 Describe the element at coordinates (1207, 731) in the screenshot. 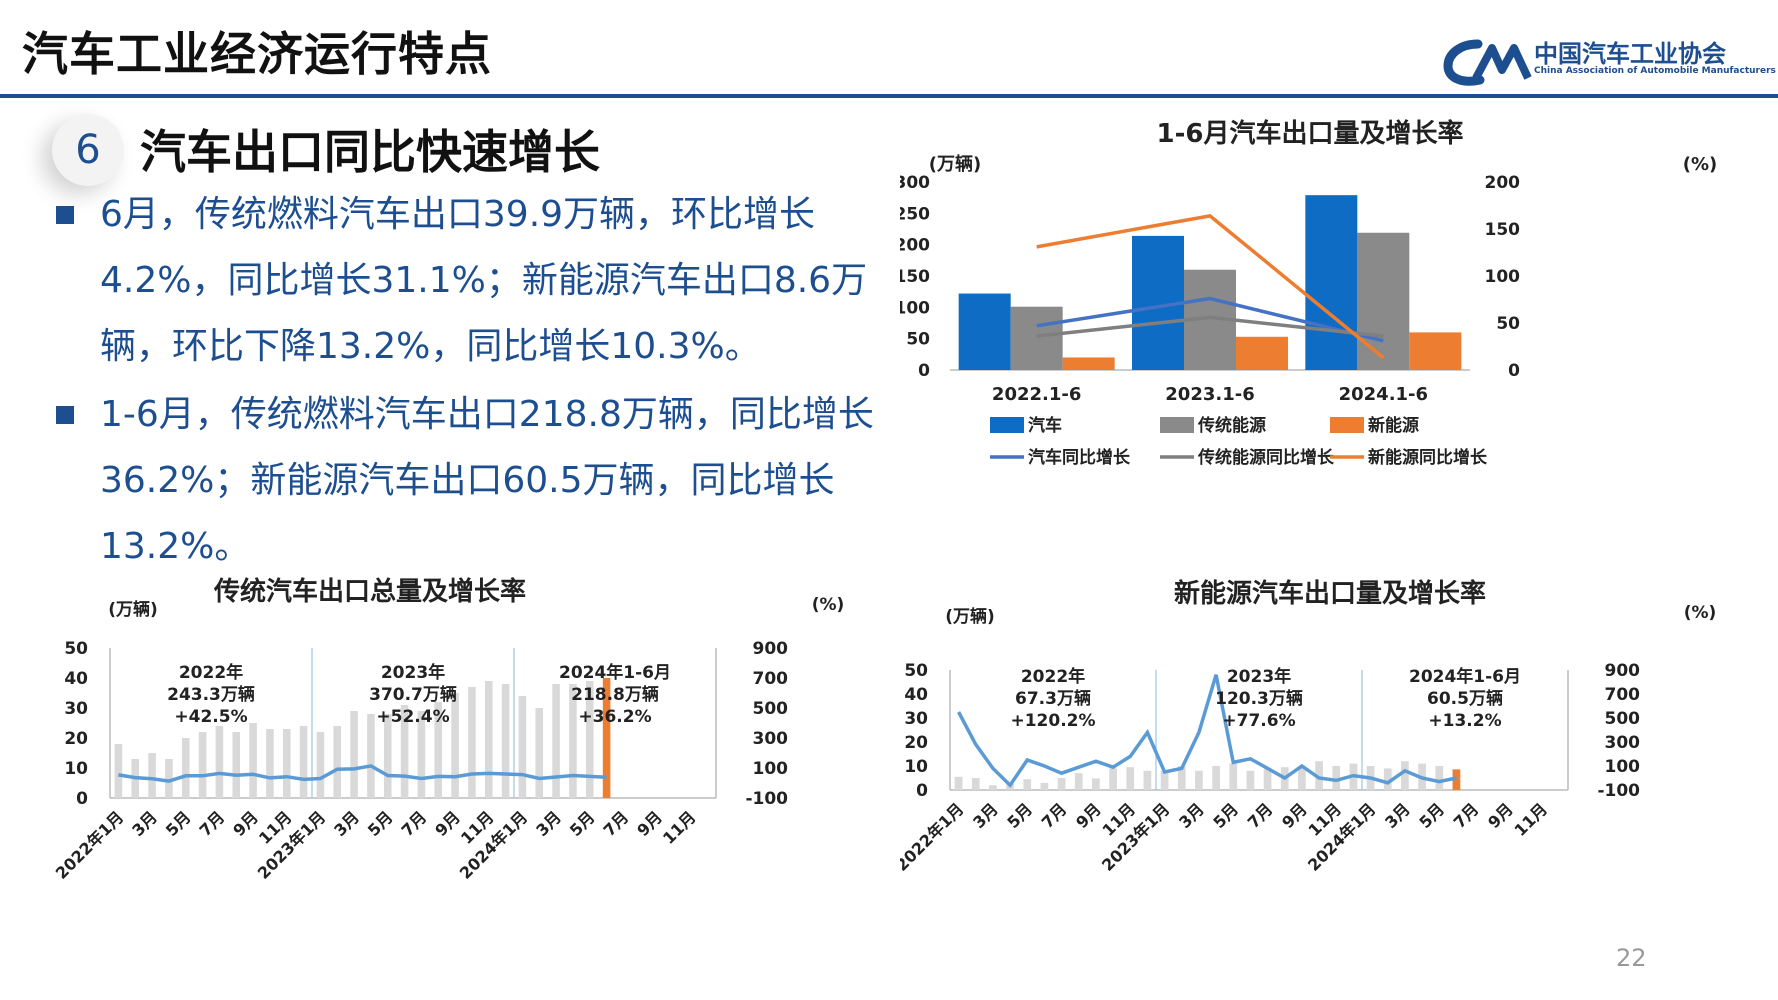

I see `chart3-growth-line` at that location.